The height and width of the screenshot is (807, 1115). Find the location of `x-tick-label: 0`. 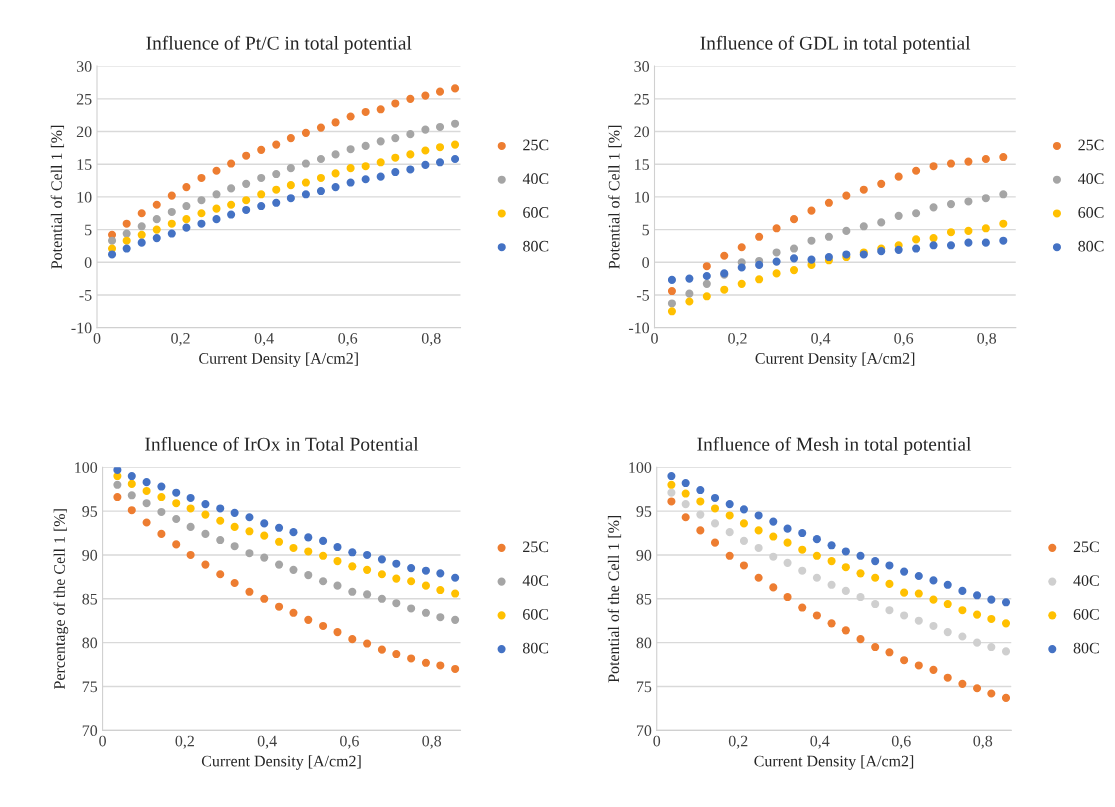

x-tick-label: 0 is located at coordinates (657, 741).